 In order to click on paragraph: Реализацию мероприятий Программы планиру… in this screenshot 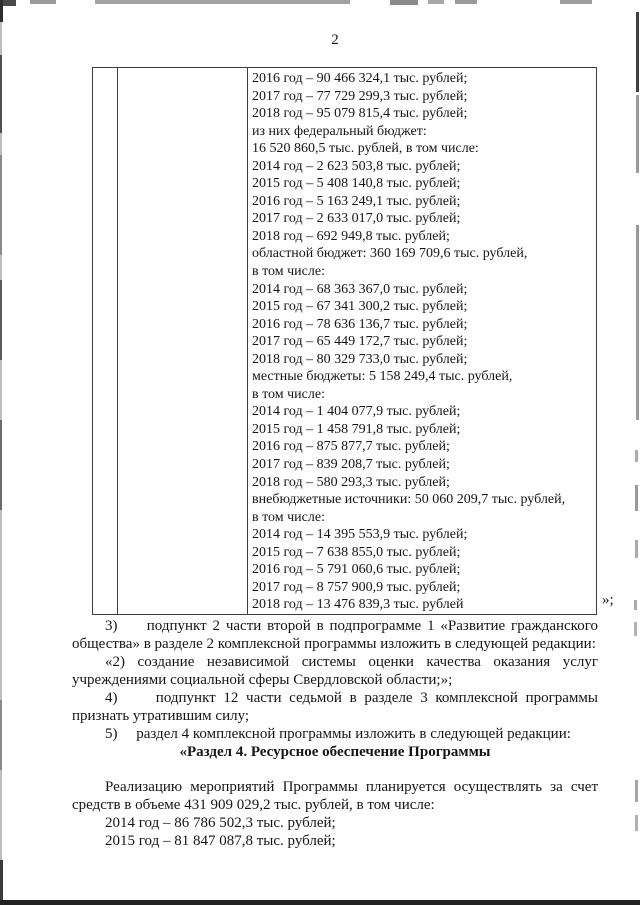, I will do `click(335, 796)`.